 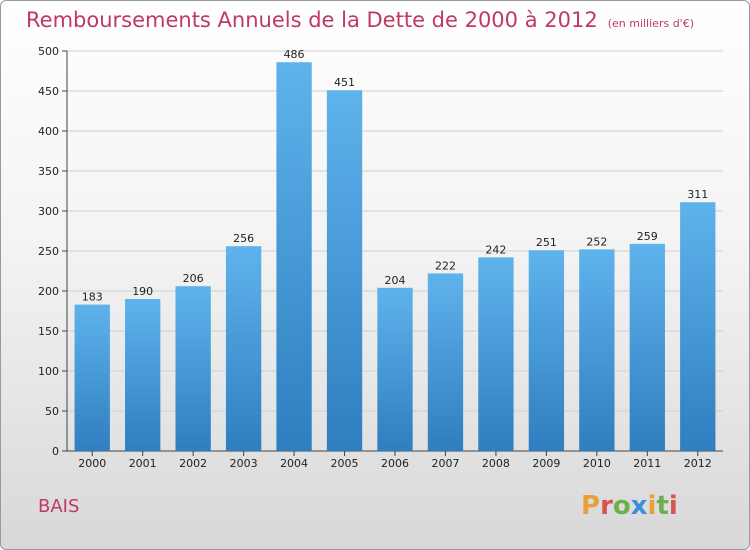 I want to click on proxiti-logo: Proxiti, so click(x=629, y=506).